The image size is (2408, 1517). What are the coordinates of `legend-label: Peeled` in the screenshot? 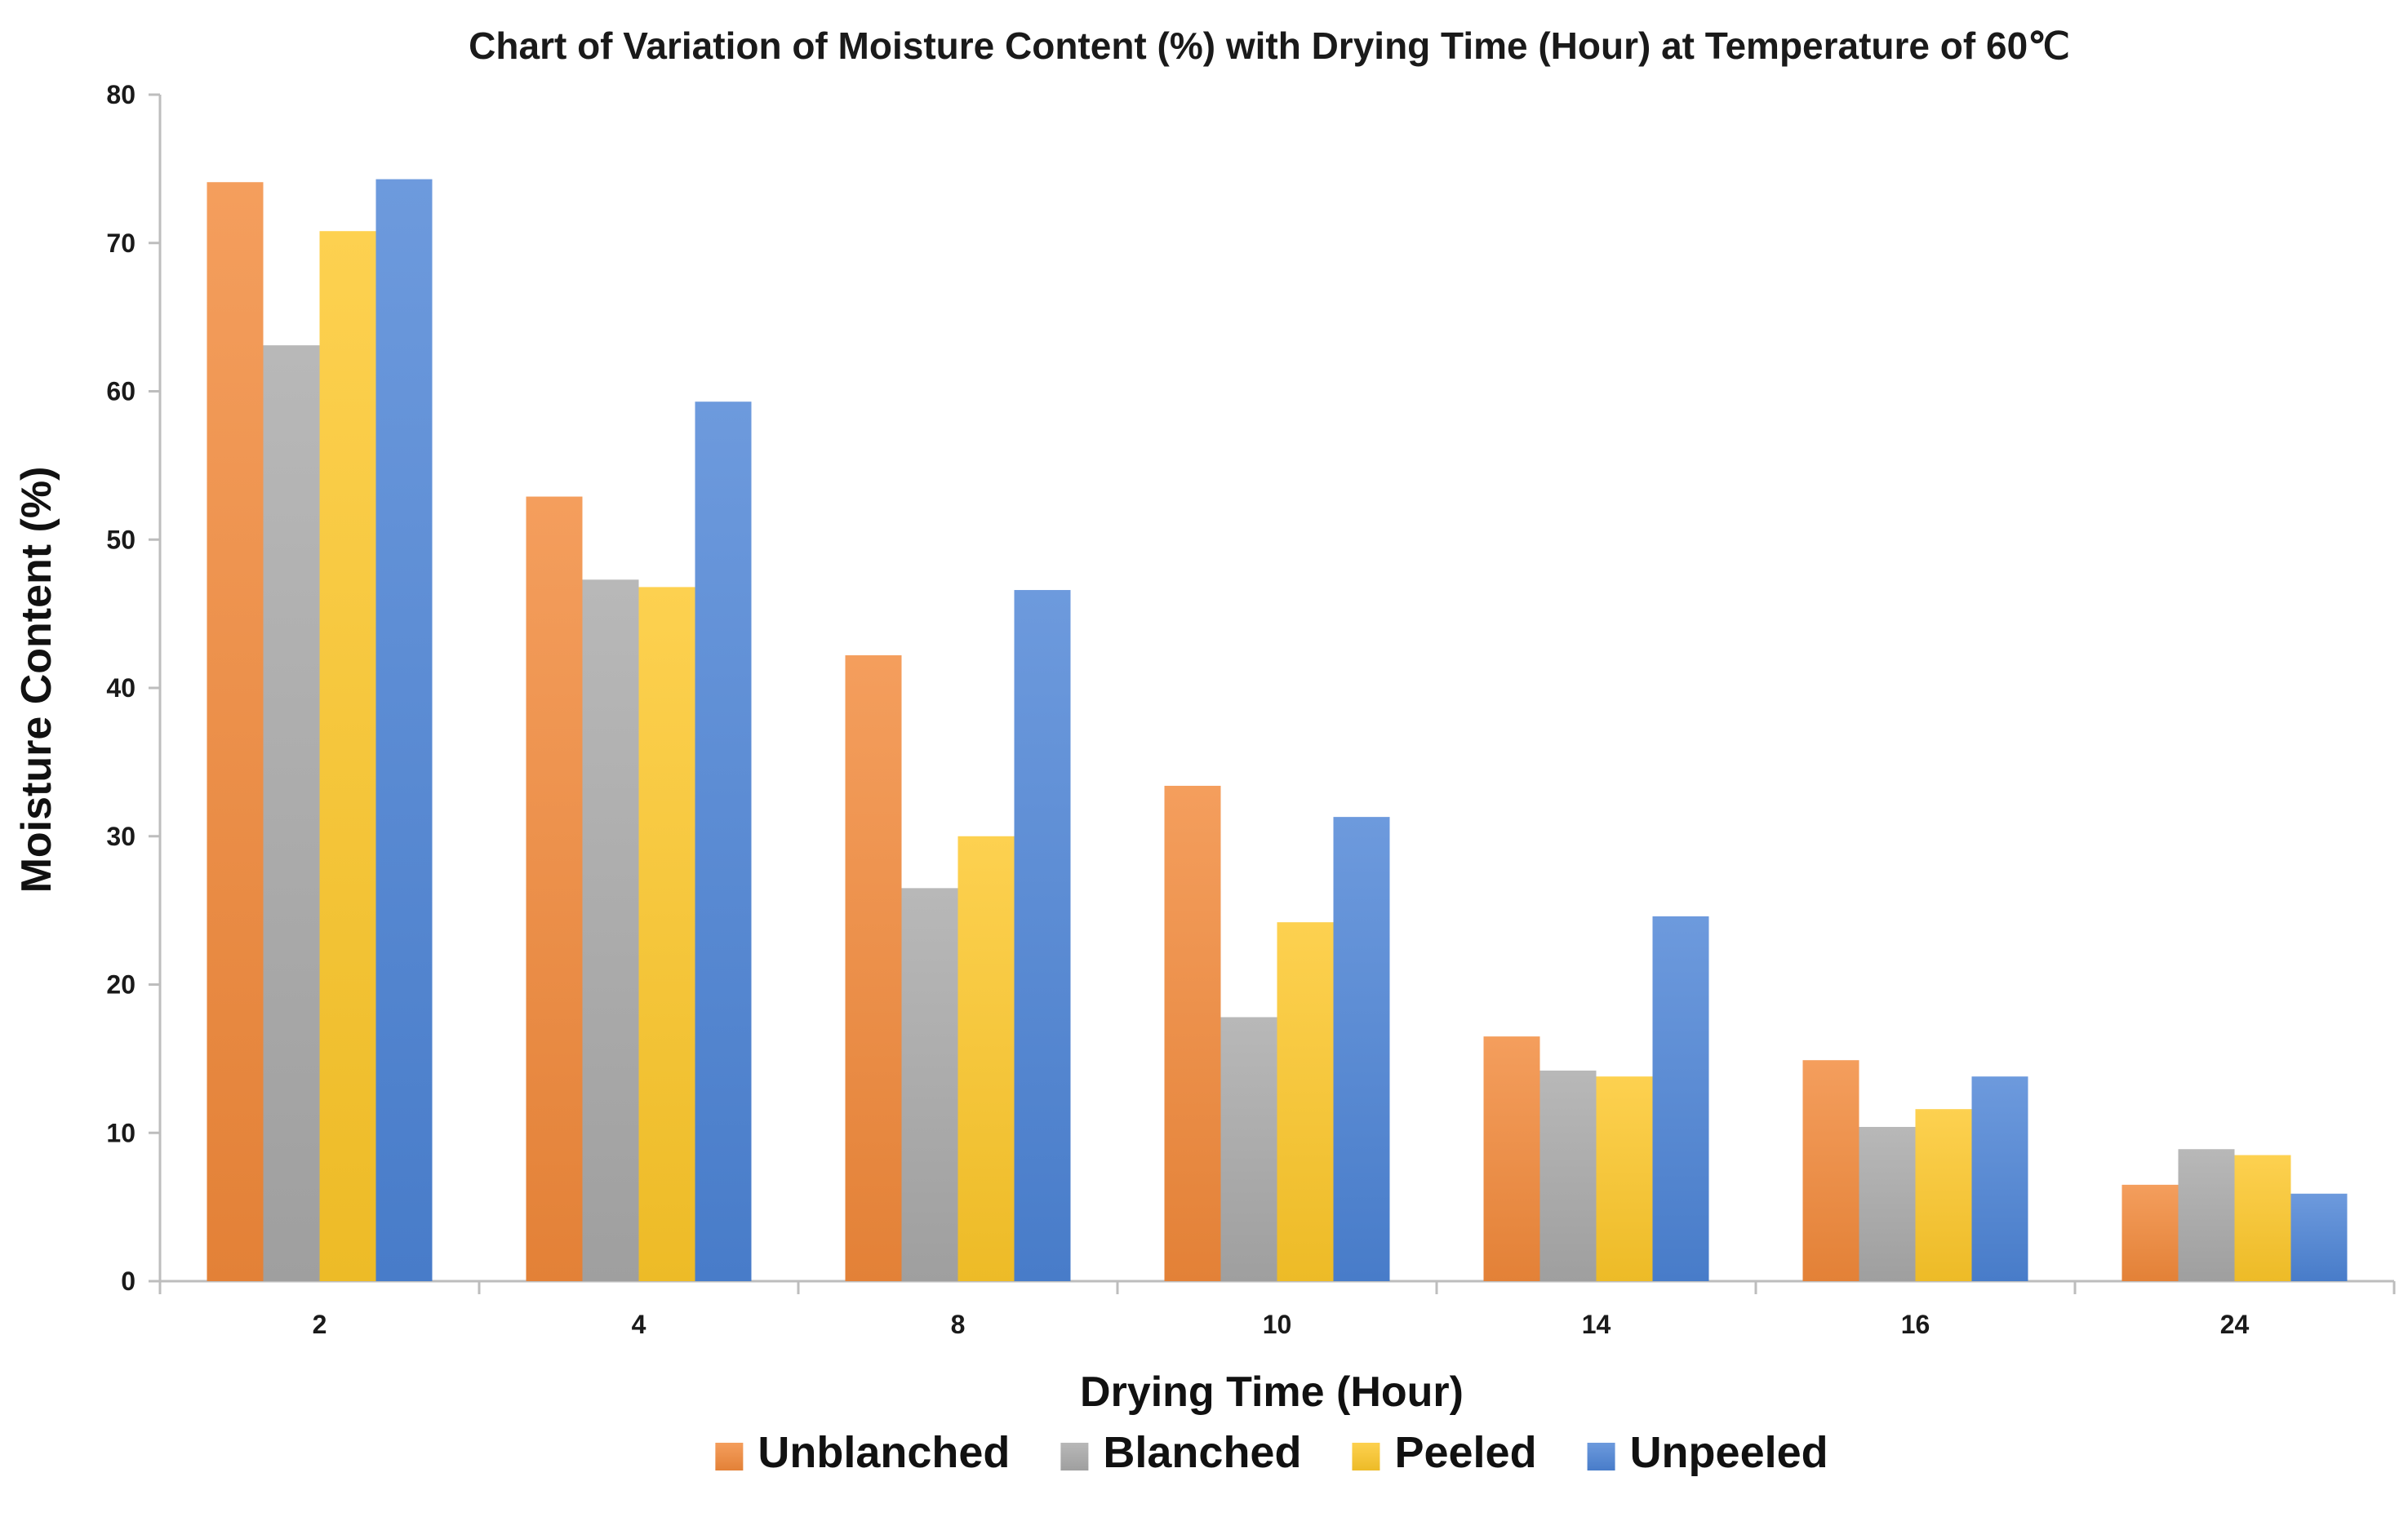 It's located at (1465, 1453).